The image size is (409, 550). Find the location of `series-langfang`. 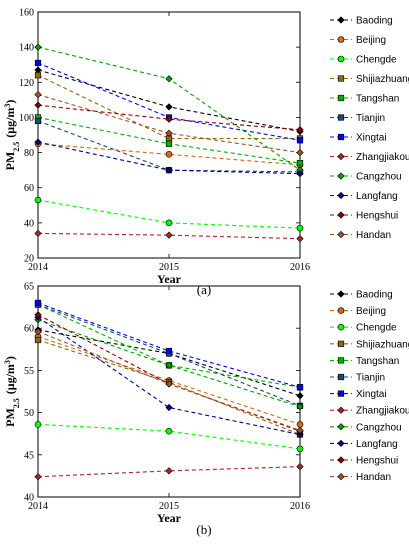

series-langfang is located at coordinates (169, 158).